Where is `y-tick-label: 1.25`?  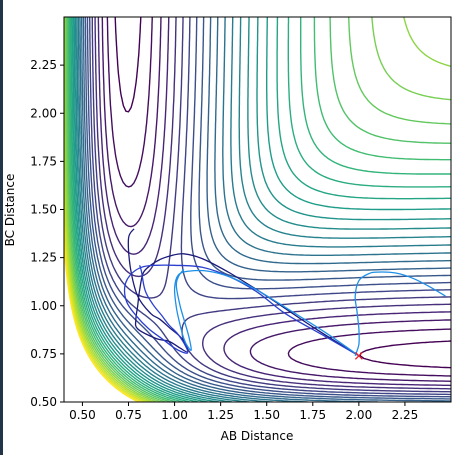 y-tick-label: 1.25 is located at coordinates (43, 258).